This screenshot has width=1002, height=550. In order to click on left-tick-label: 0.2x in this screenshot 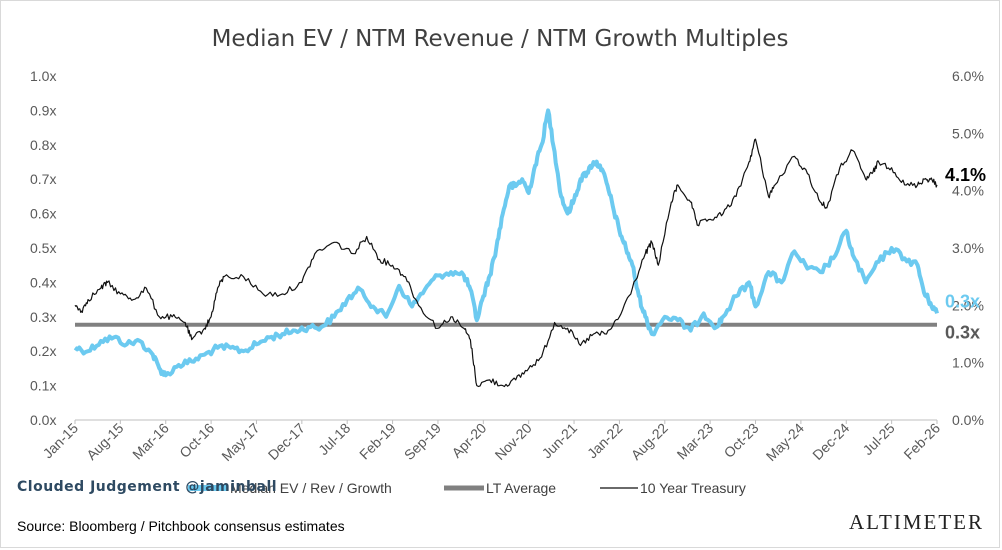, I will do `click(43, 351)`.